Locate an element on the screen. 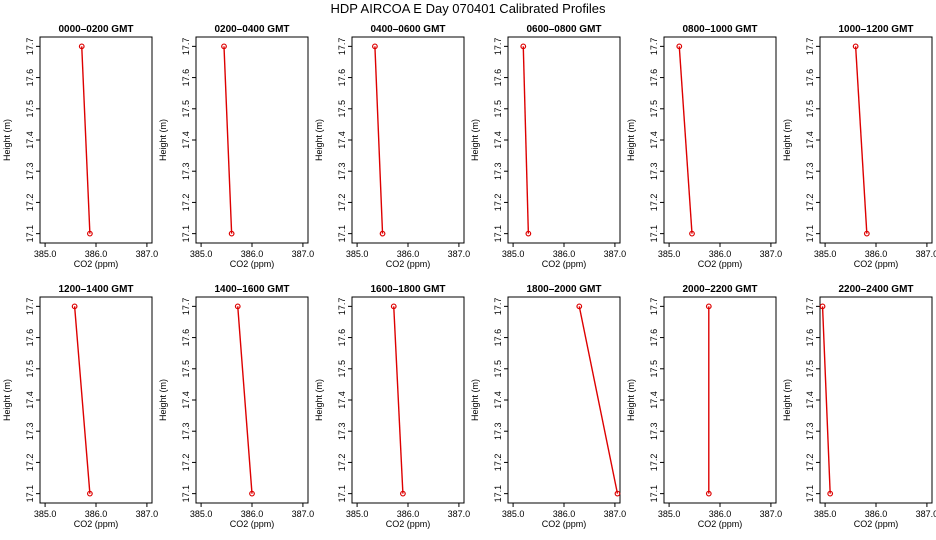 The image size is (936, 540). panel-title: 2200–2400 GMT is located at coordinates (875, 289).